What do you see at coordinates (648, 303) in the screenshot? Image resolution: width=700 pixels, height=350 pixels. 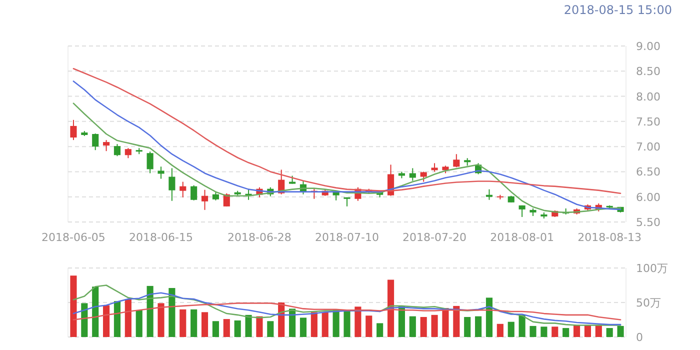 I see `y-tick-label: 50万` at bounding box center [648, 303].